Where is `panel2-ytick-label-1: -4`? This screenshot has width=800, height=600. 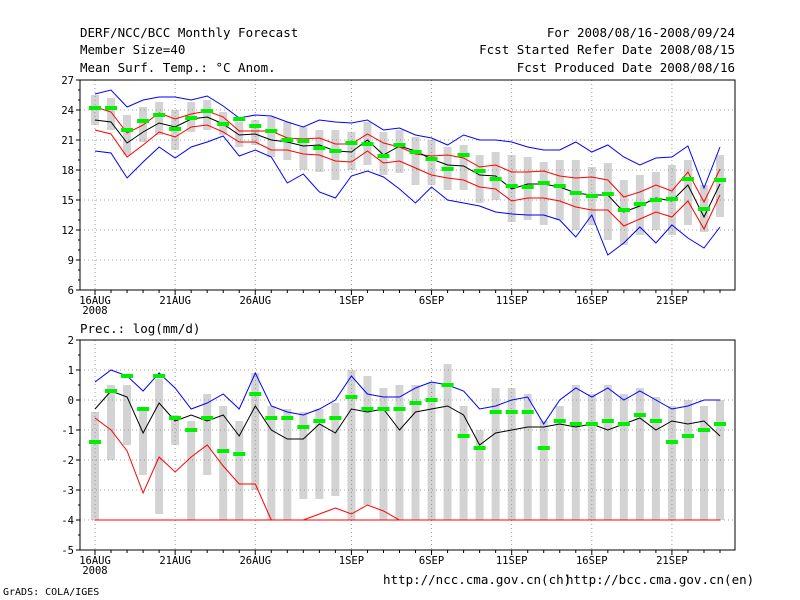 panel2-ytick-label-1: -4 is located at coordinates (67, 521).